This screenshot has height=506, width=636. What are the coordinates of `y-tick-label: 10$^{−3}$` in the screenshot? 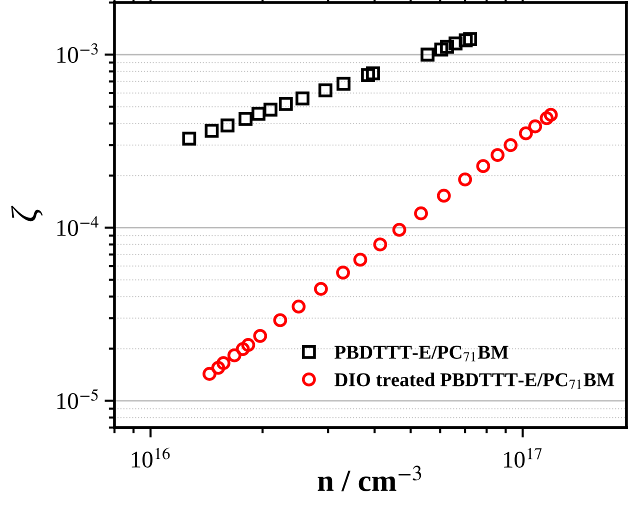 It's located at (77, 53).